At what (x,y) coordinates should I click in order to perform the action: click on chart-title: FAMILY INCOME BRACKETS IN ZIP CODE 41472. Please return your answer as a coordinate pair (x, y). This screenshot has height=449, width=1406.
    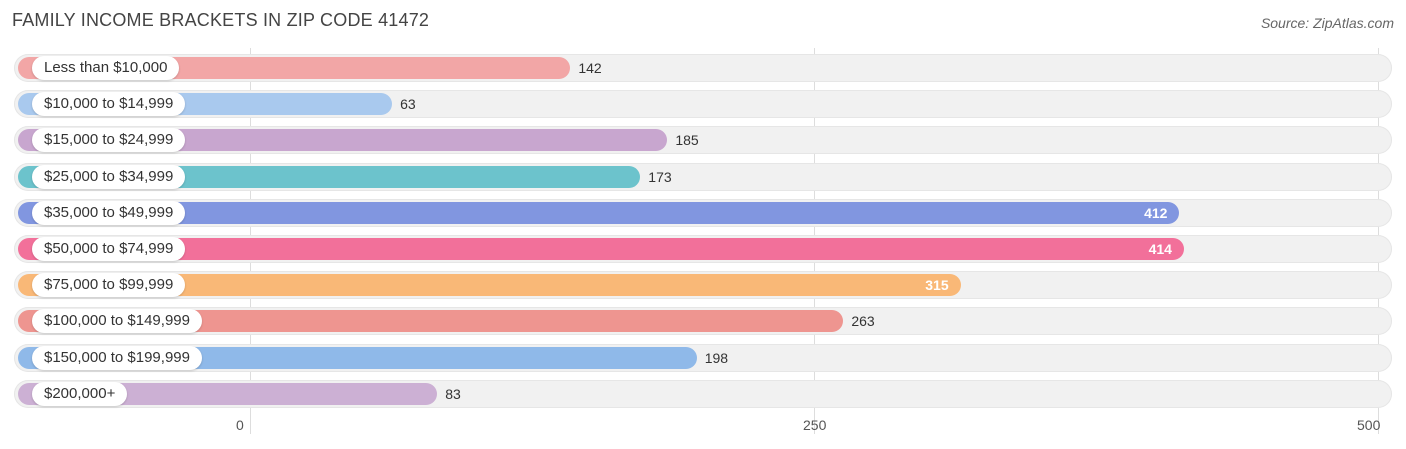
    Looking at the image, I should click on (221, 20).